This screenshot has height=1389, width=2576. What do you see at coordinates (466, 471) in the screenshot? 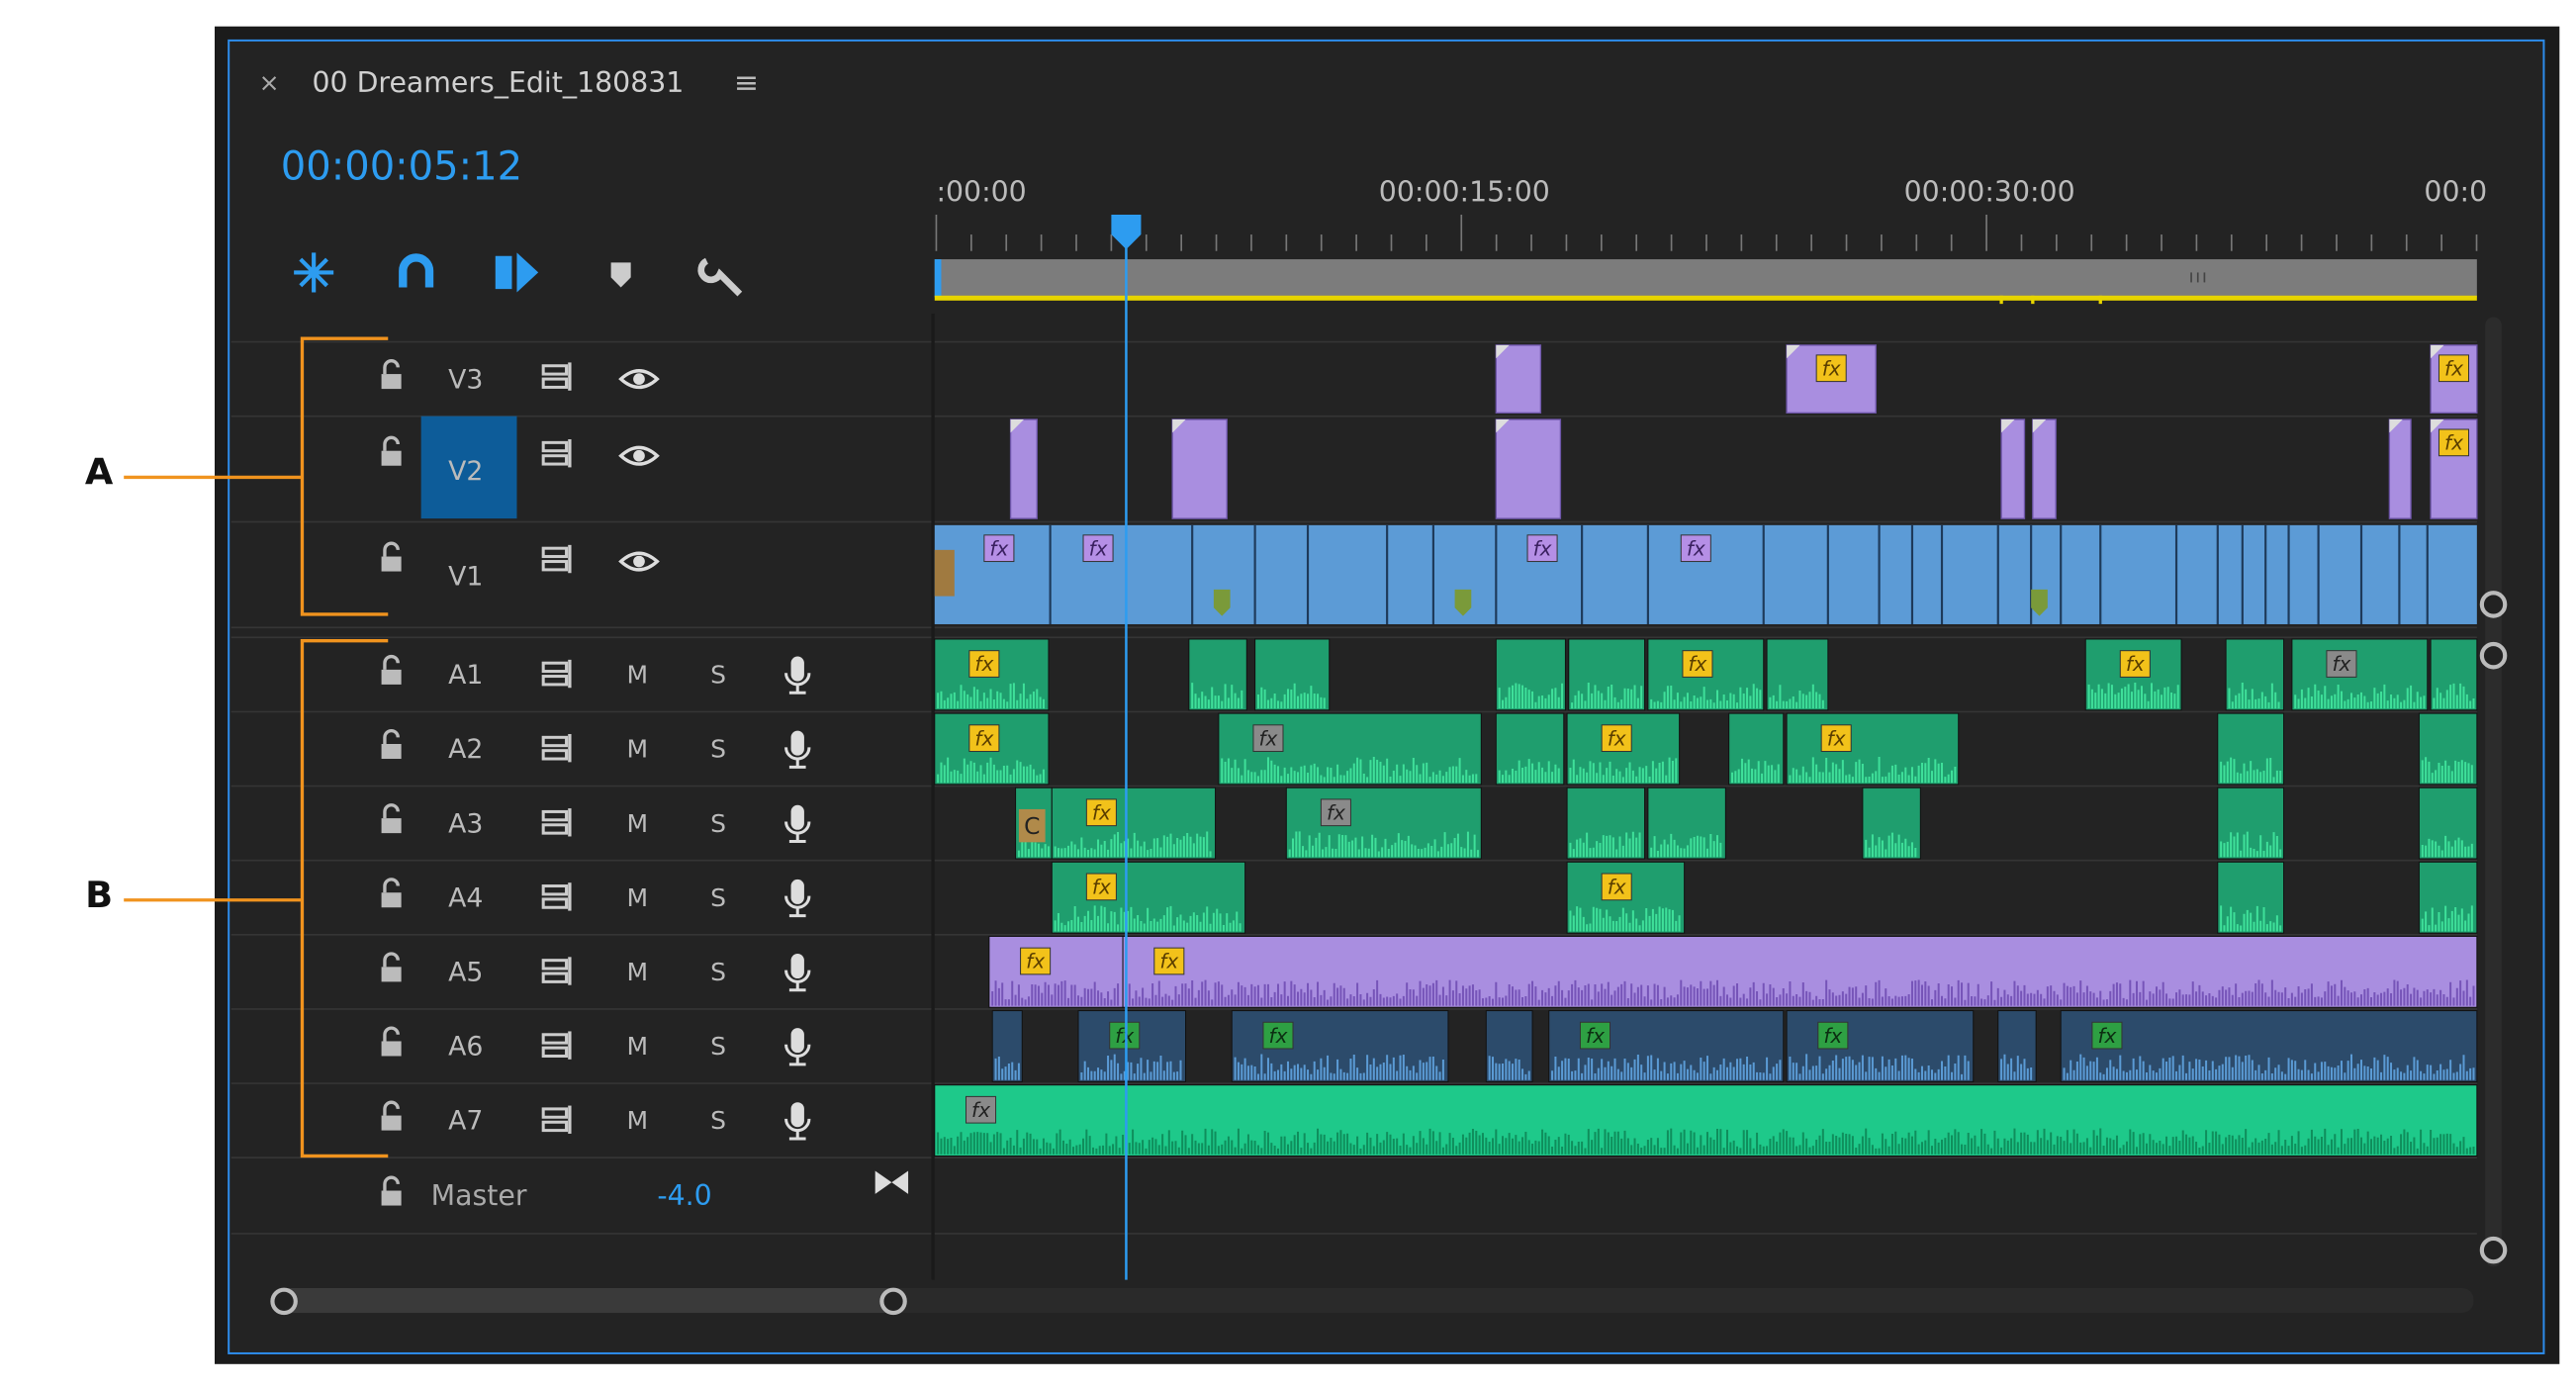
I see `track-name: V2` at bounding box center [466, 471].